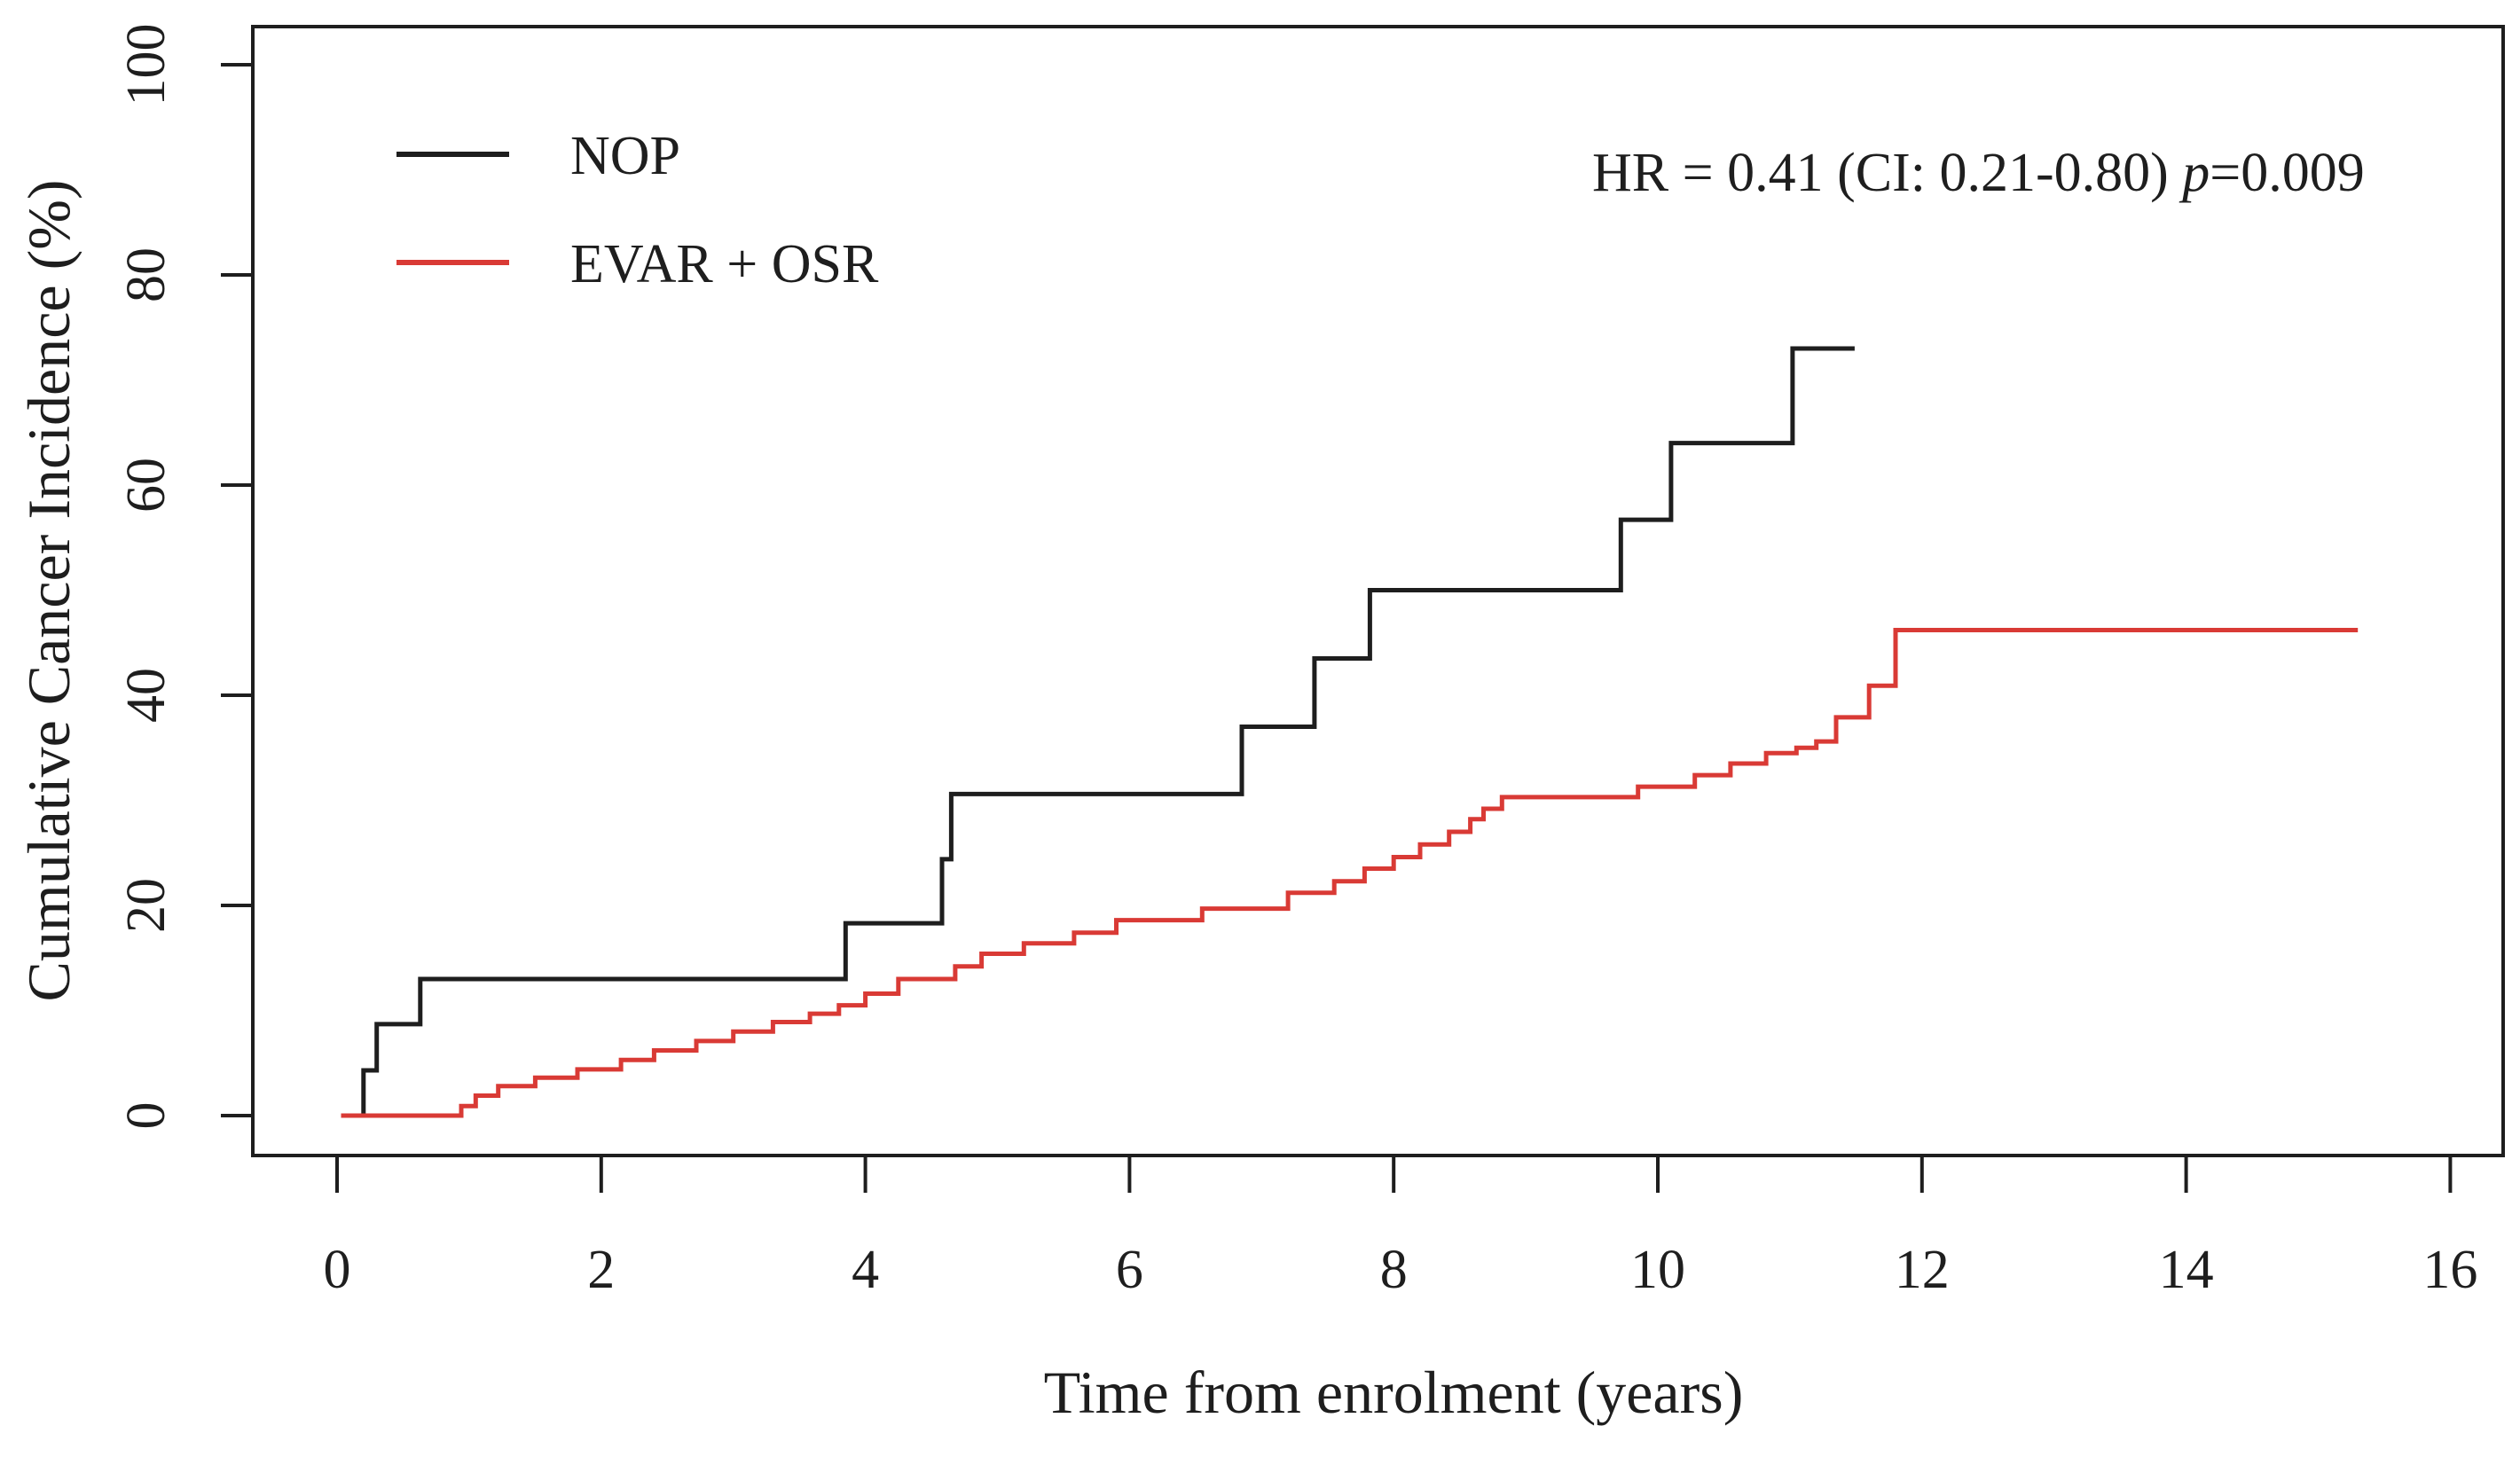 The height and width of the screenshot is (1465, 2520). Describe the element at coordinates (1657, 1270) in the screenshot. I see `x-tick-label: 10` at that location.